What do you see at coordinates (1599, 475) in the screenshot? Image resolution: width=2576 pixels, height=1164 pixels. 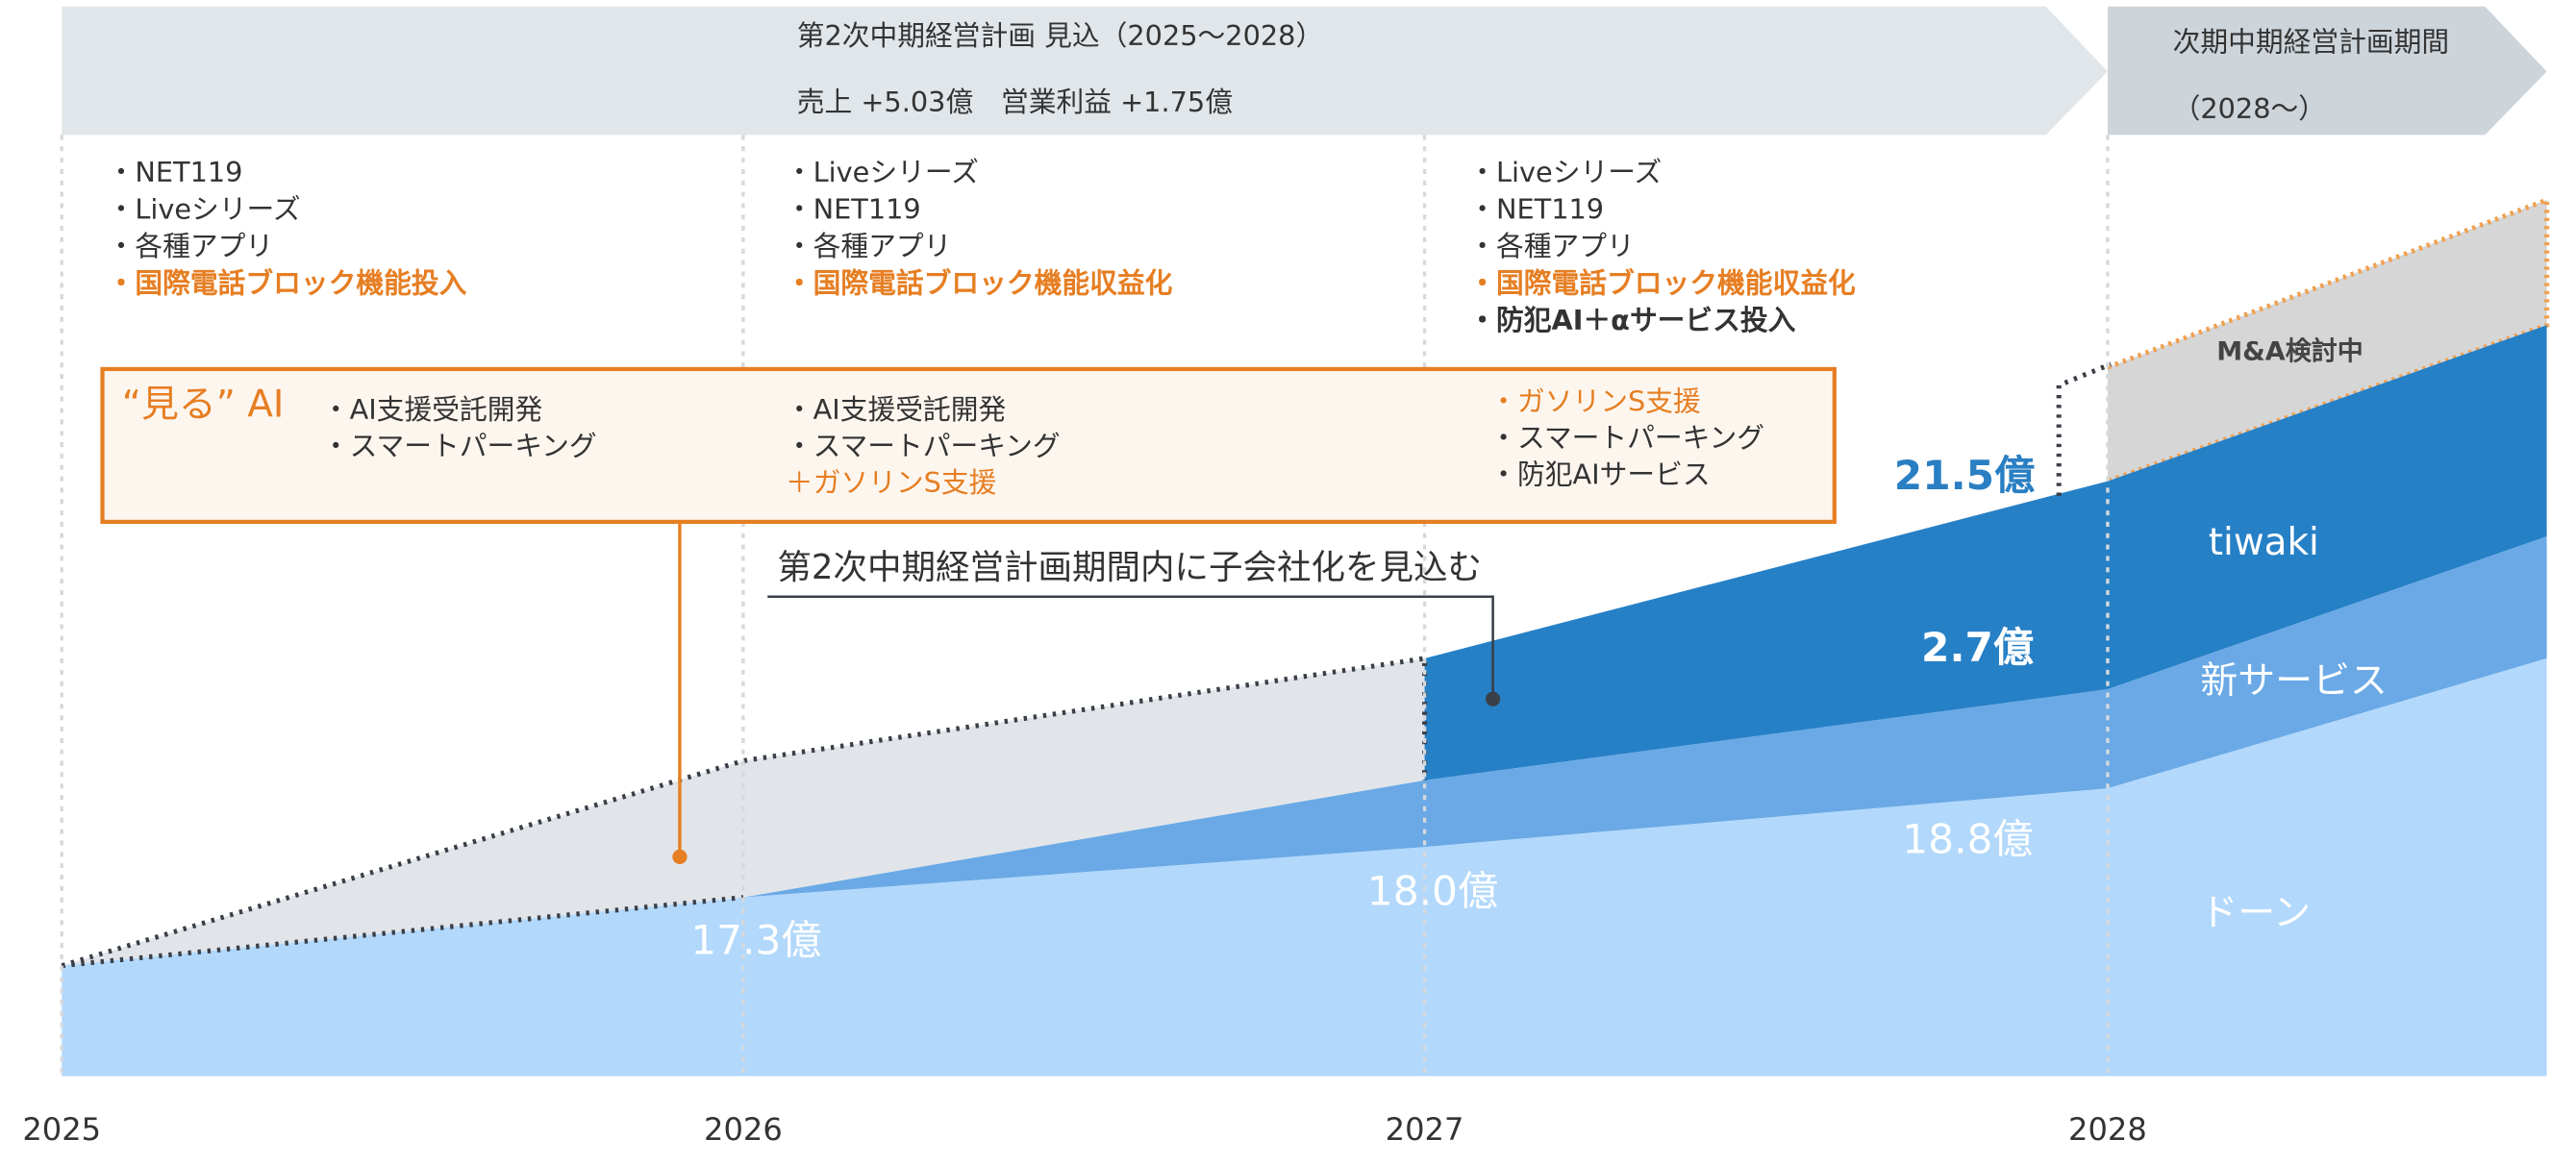 I see `ai-item: ・防犯AIサービス` at bounding box center [1599, 475].